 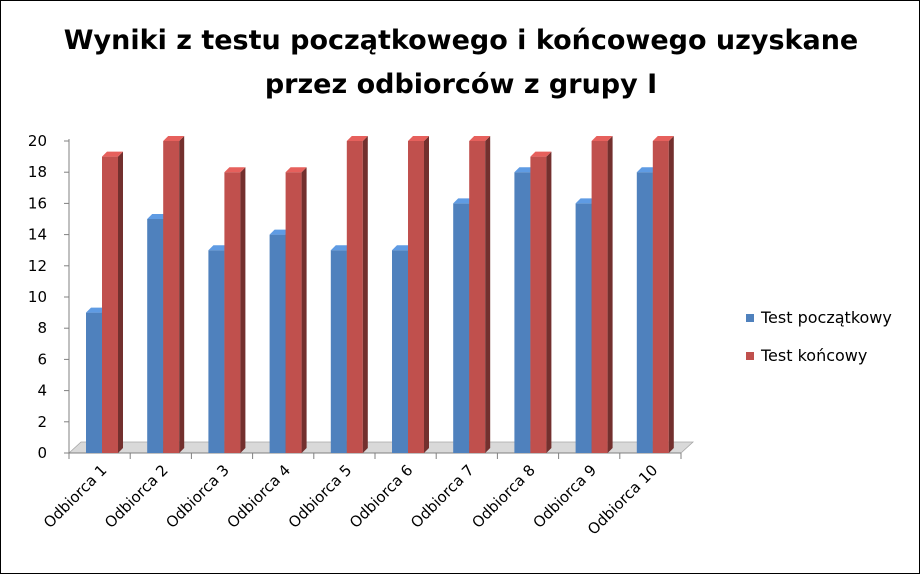 I want to click on x-category-label: Odbiorca 8, so click(x=503, y=496).